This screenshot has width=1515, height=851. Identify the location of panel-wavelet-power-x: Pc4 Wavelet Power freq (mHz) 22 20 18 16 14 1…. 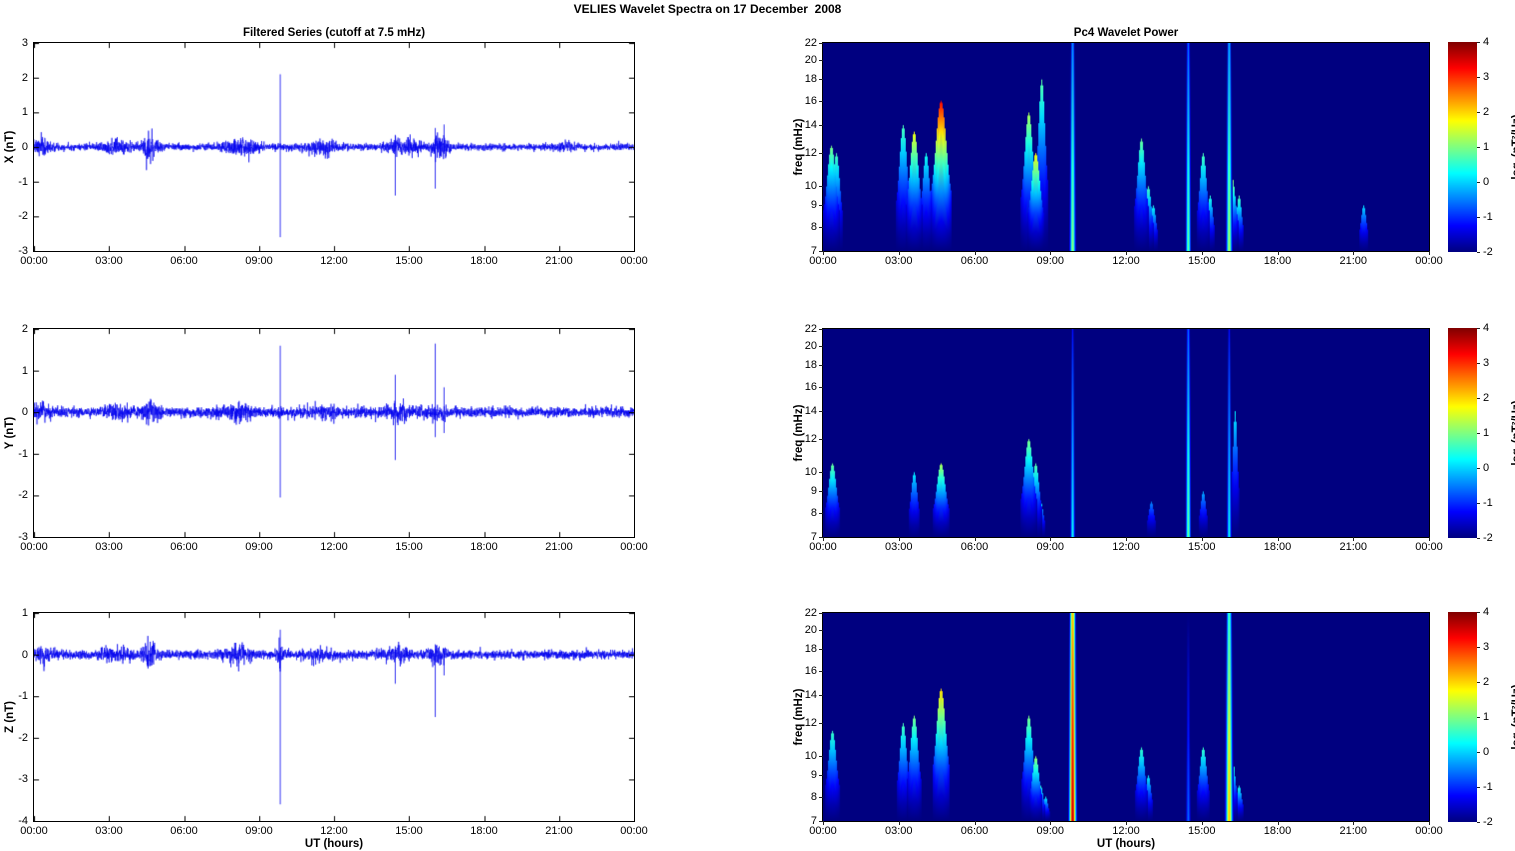
(1118, 147).